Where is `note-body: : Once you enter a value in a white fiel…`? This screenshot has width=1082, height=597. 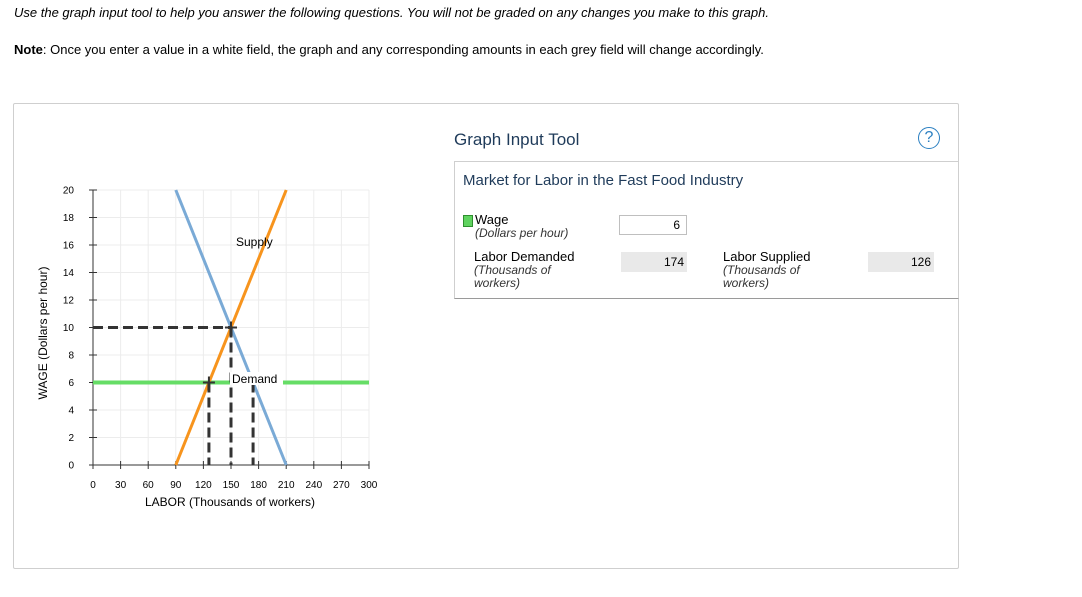 note-body: : Once you enter a value in a white fiel… is located at coordinates (403, 49).